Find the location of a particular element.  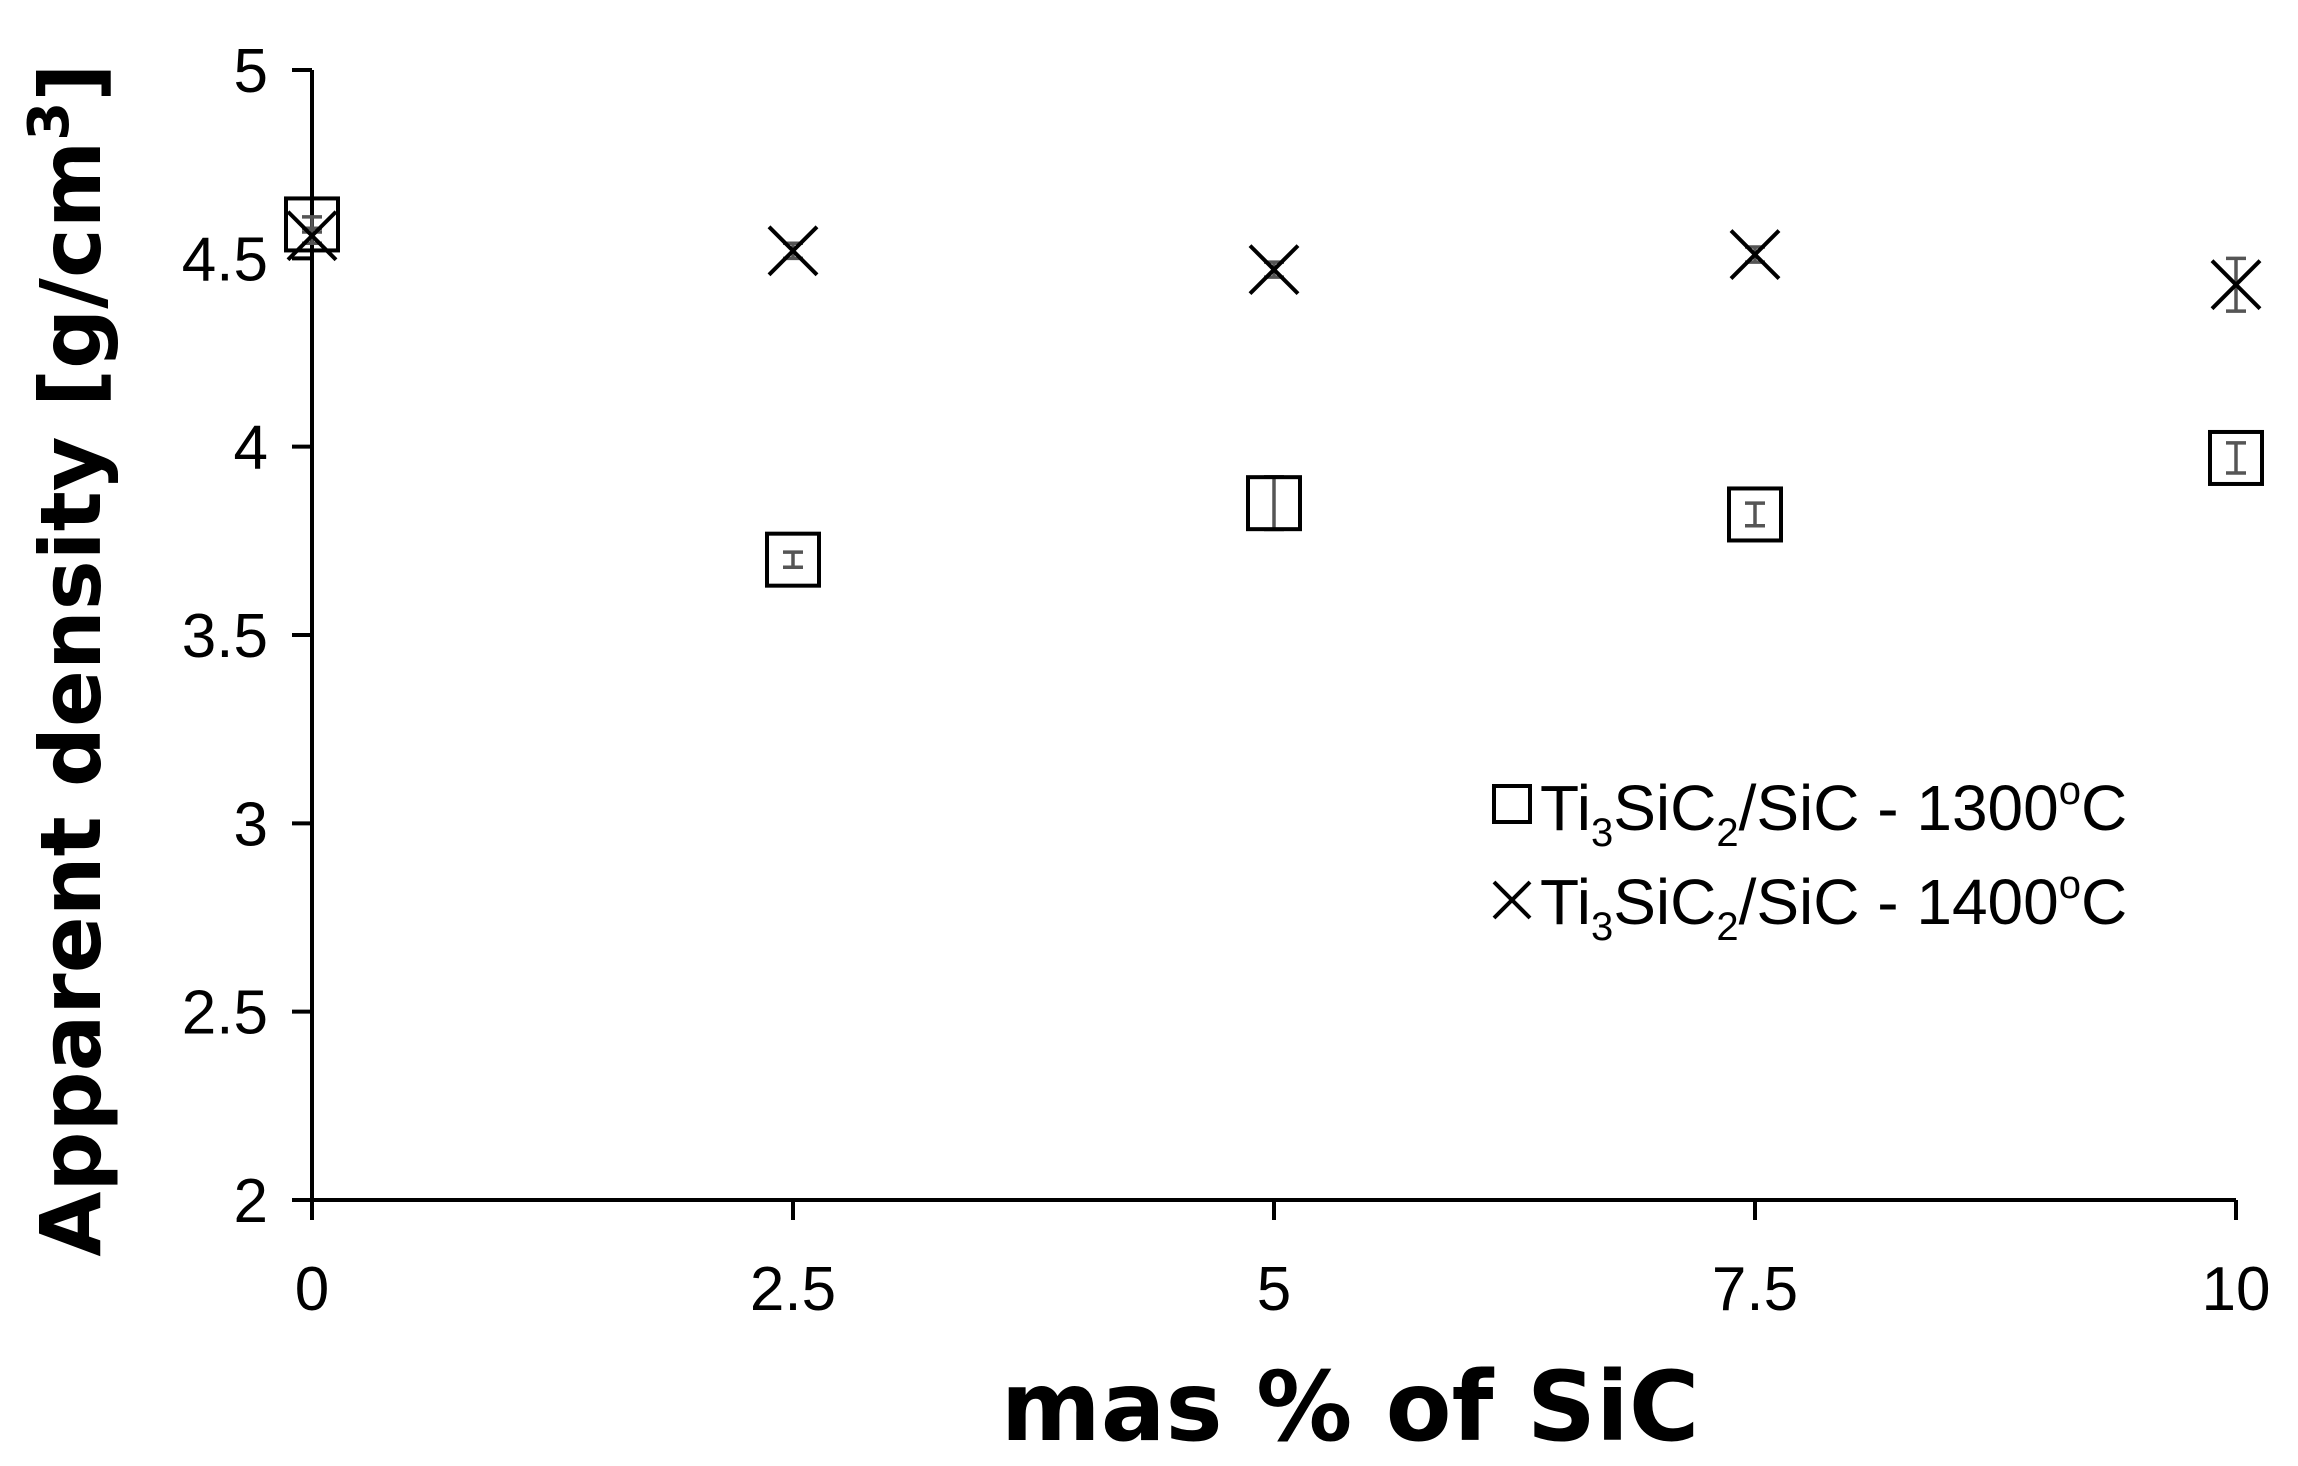

y-axis-title: Apparent density [g/cm3] is located at coordinates (68, 659).